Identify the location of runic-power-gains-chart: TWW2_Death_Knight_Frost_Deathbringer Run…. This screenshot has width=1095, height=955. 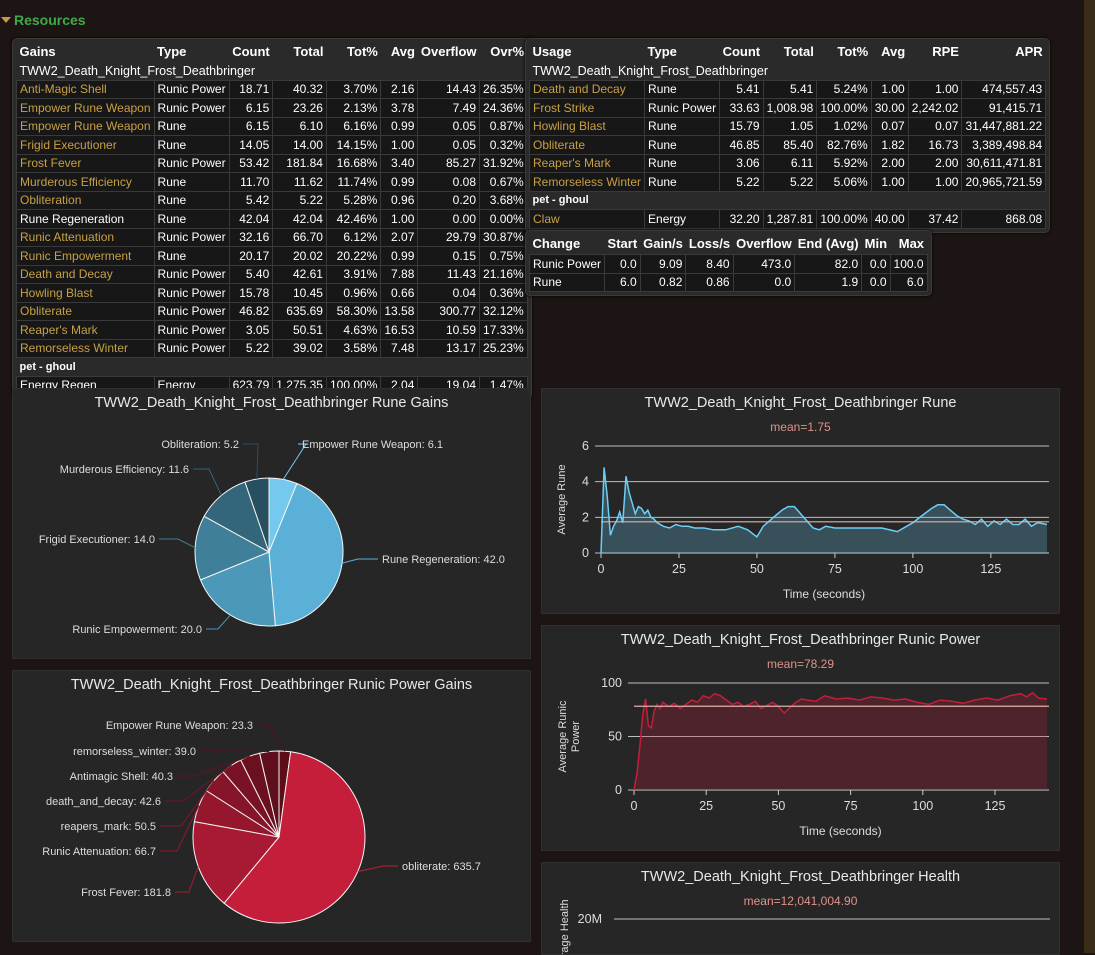
(271, 806).